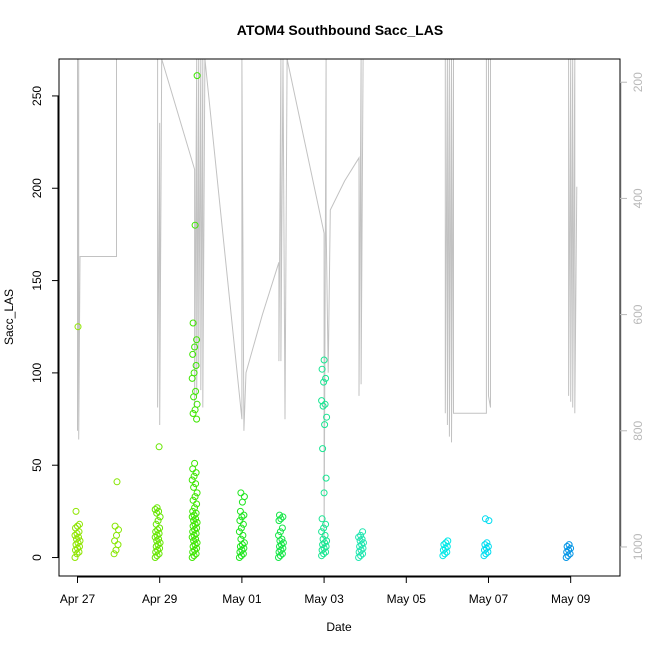  I want to click on x-tick-label: May 03, so click(324, 599).